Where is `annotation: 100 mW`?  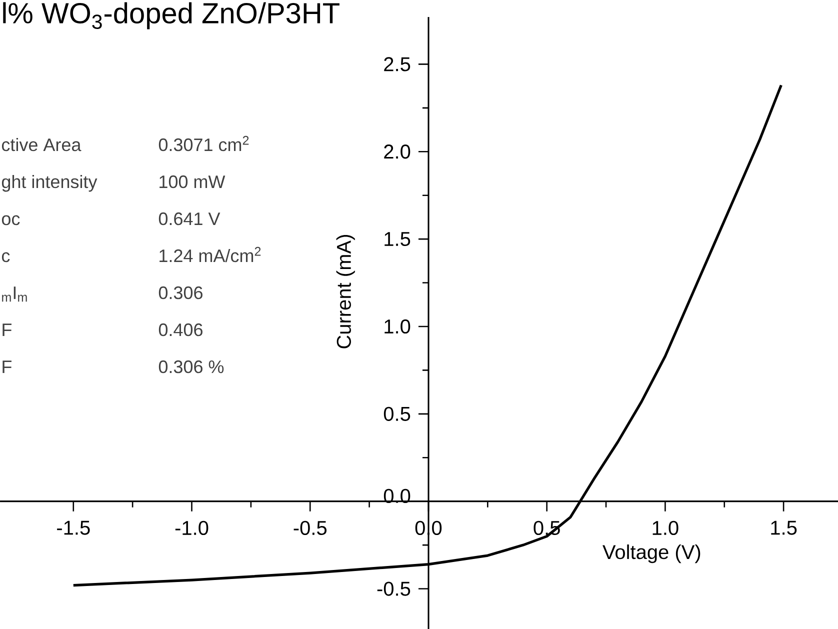
annotation: 100 mW is located at coordinates (193, 181).